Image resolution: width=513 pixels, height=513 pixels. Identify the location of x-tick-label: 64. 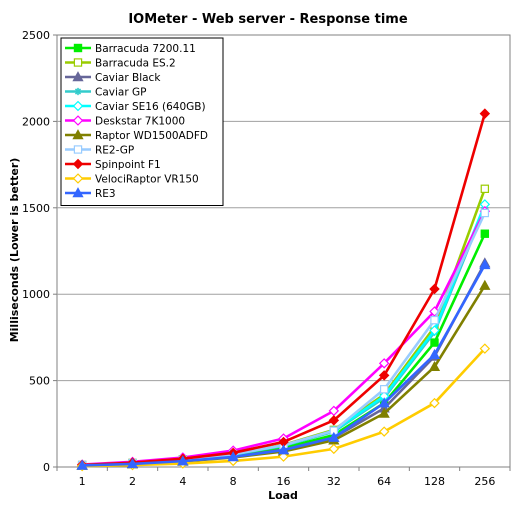
(384, 481).